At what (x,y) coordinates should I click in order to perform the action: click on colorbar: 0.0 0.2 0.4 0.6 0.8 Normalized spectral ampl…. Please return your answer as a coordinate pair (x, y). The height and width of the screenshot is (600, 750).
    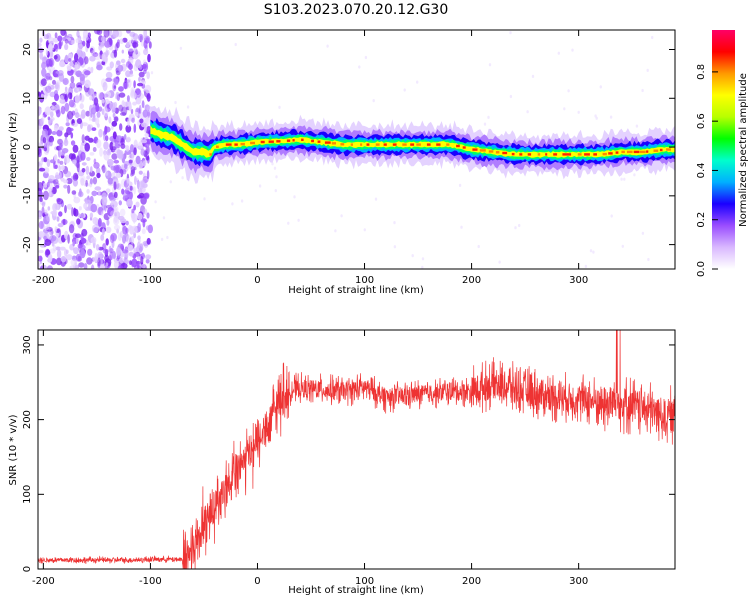
    Looking at the image, I should click on (722, 153).